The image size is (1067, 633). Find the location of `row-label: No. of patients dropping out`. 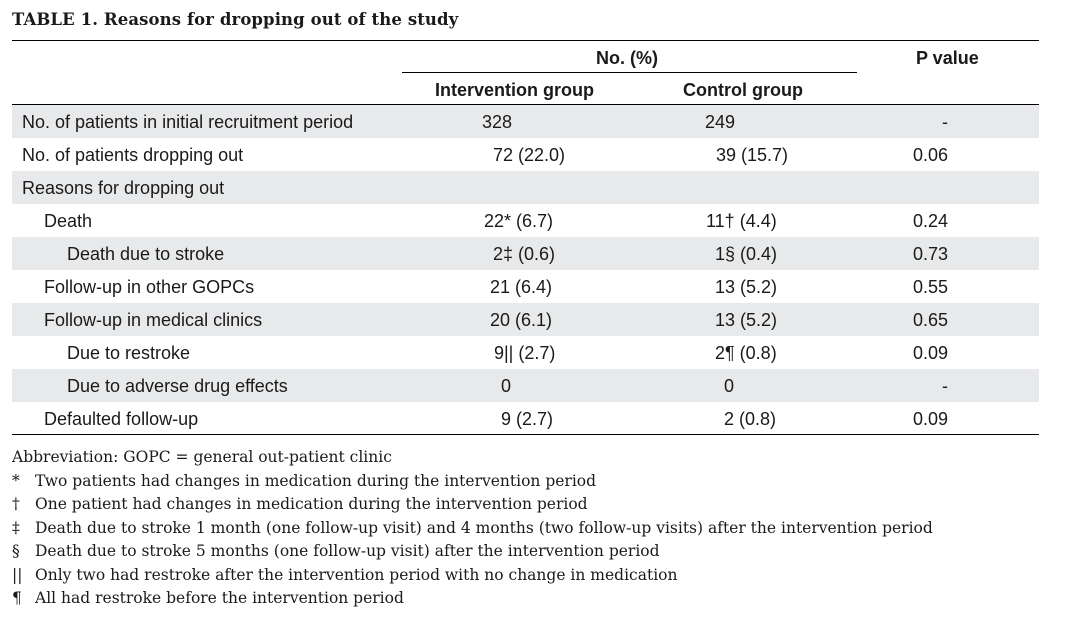

row-label: No. of patients dropping out is located at coordinates (133, 155).